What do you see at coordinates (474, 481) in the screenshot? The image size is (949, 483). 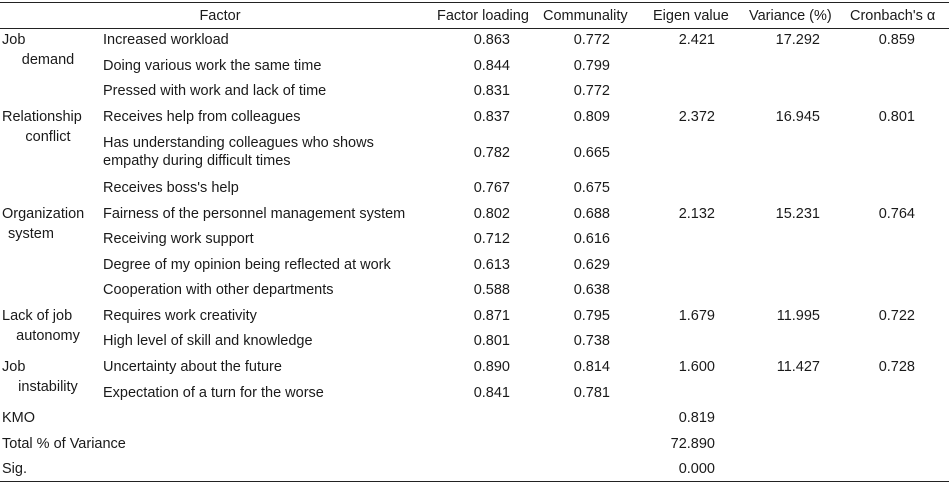 I see `table-bottom-rule` at bounding box center [474, 481].